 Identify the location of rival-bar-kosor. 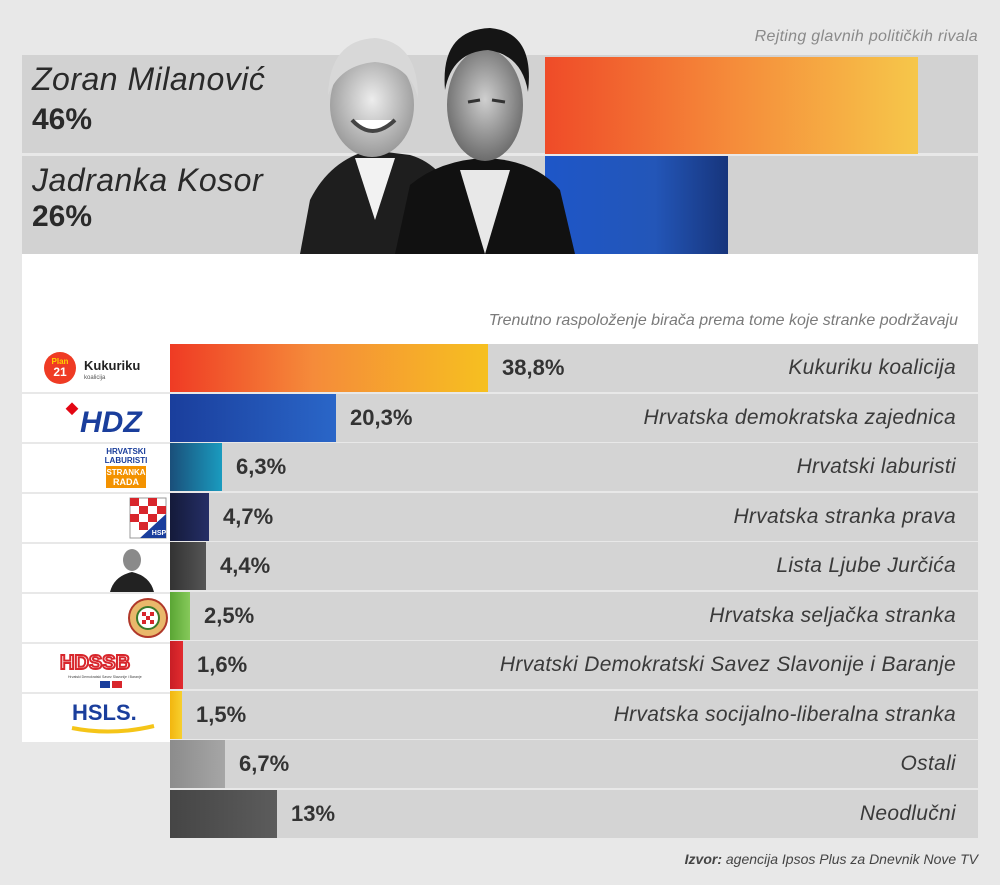
(636, 205).